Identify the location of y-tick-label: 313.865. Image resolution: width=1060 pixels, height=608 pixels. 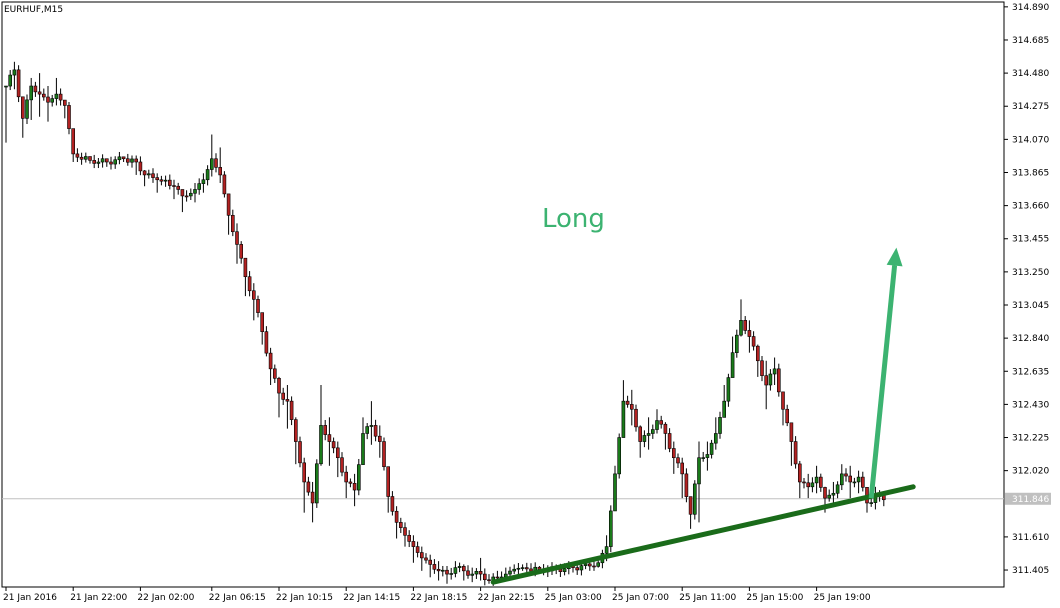
(1030, 173).